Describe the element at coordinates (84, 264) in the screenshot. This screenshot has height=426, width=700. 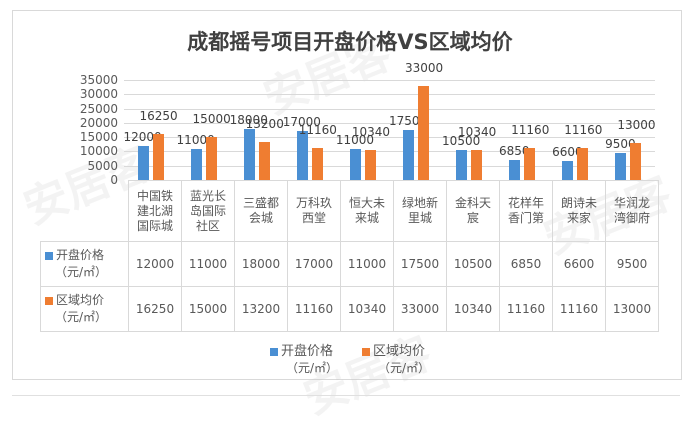
I see `series-label: 开盘价格 （元/㎡）` at that location.